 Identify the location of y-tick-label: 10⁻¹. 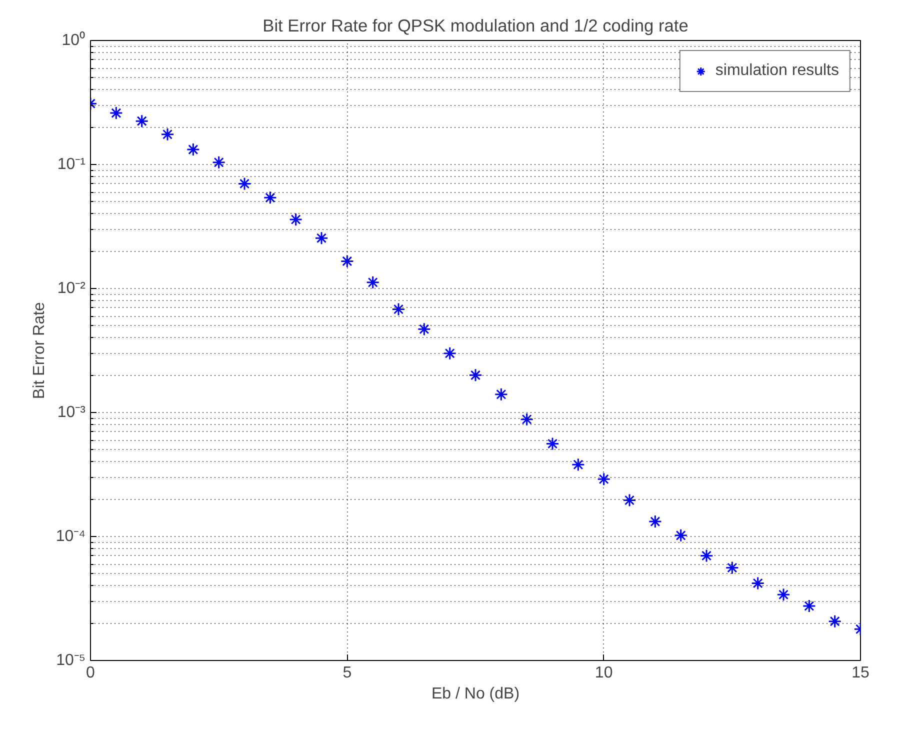
(71, 164).